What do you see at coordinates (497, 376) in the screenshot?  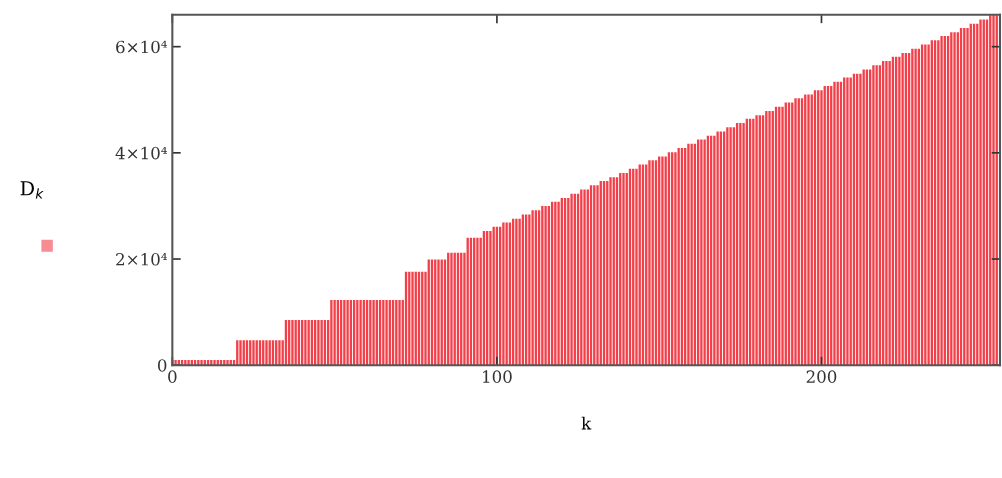 I see `x-tick-label: 100` at bounding box center [497, 376].